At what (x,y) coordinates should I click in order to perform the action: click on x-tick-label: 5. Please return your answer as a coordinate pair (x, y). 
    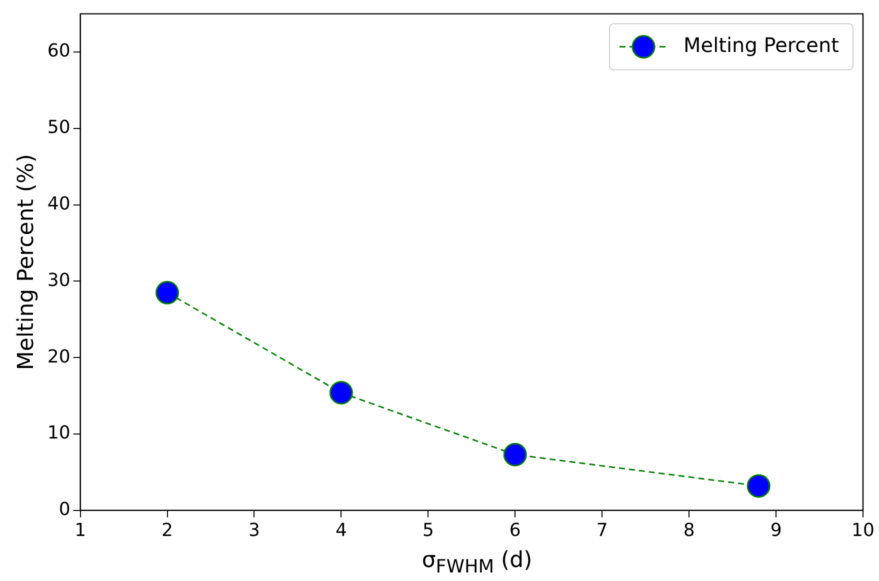
    Looking at the image, I should click on (428, 530).